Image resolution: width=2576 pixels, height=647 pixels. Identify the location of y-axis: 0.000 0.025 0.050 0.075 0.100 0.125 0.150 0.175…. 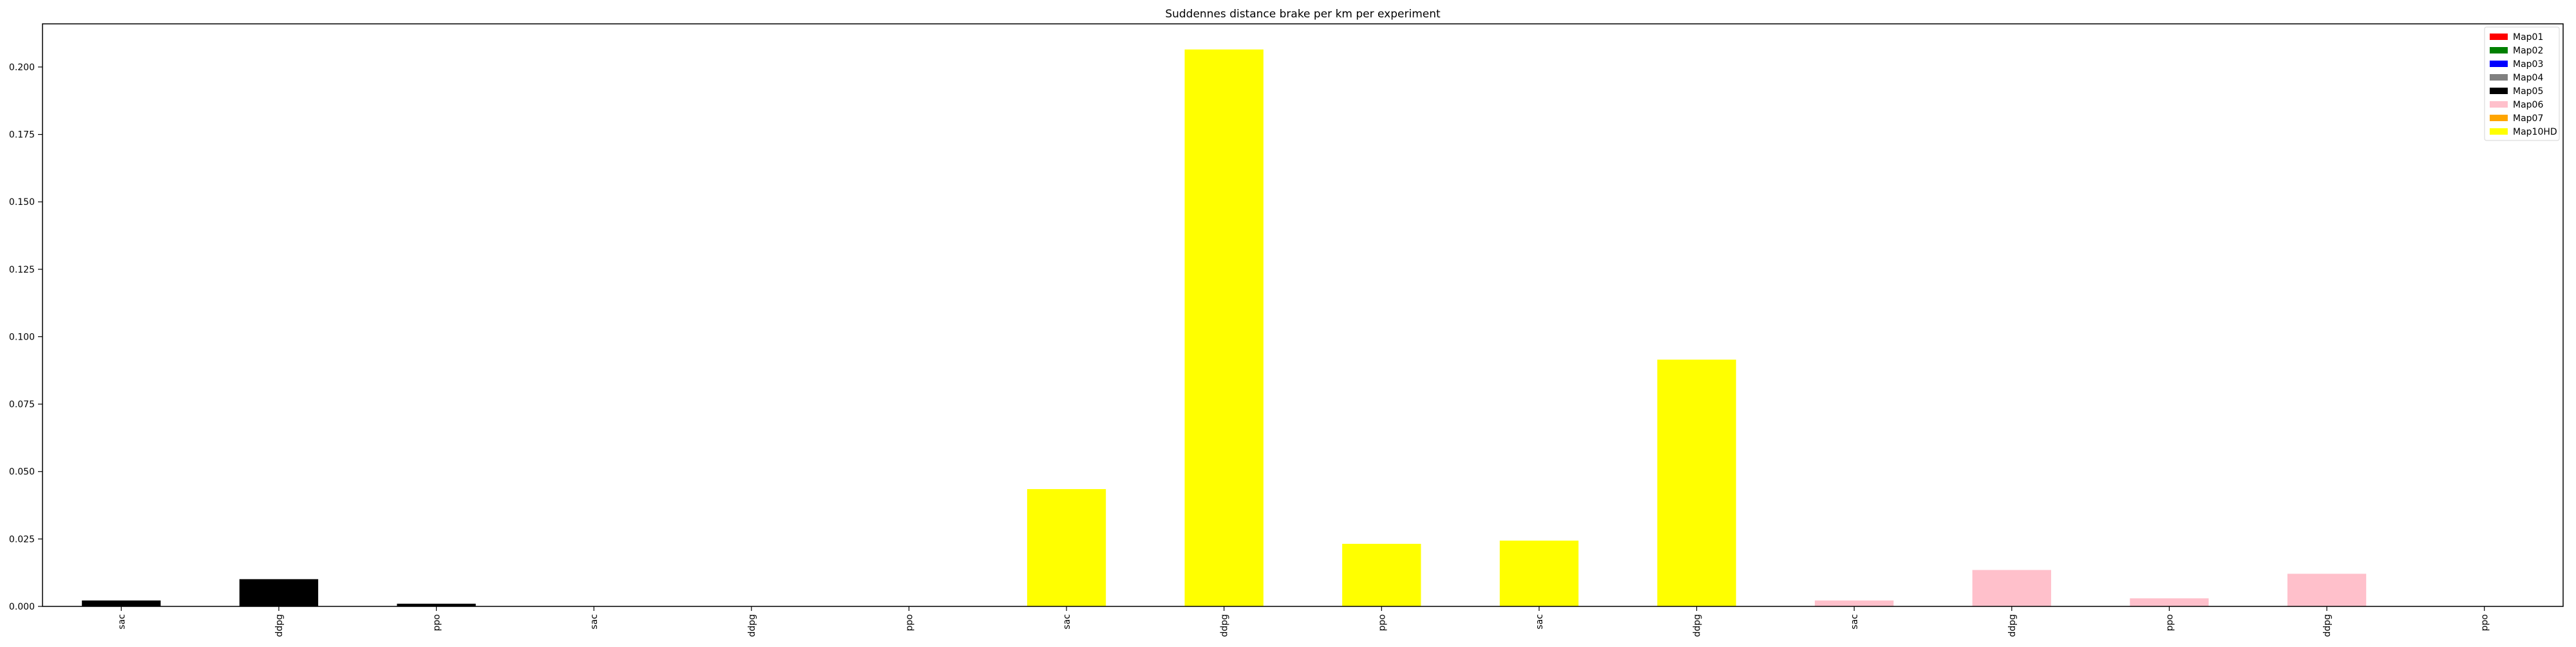
(26, 337).